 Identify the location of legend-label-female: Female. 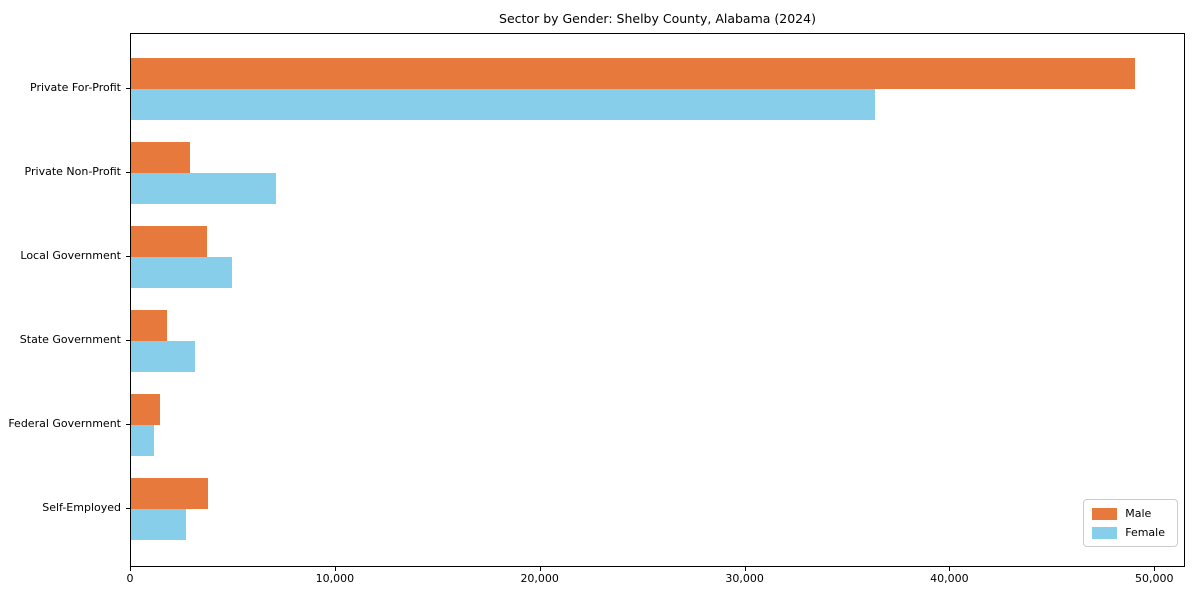
(1145, 532).